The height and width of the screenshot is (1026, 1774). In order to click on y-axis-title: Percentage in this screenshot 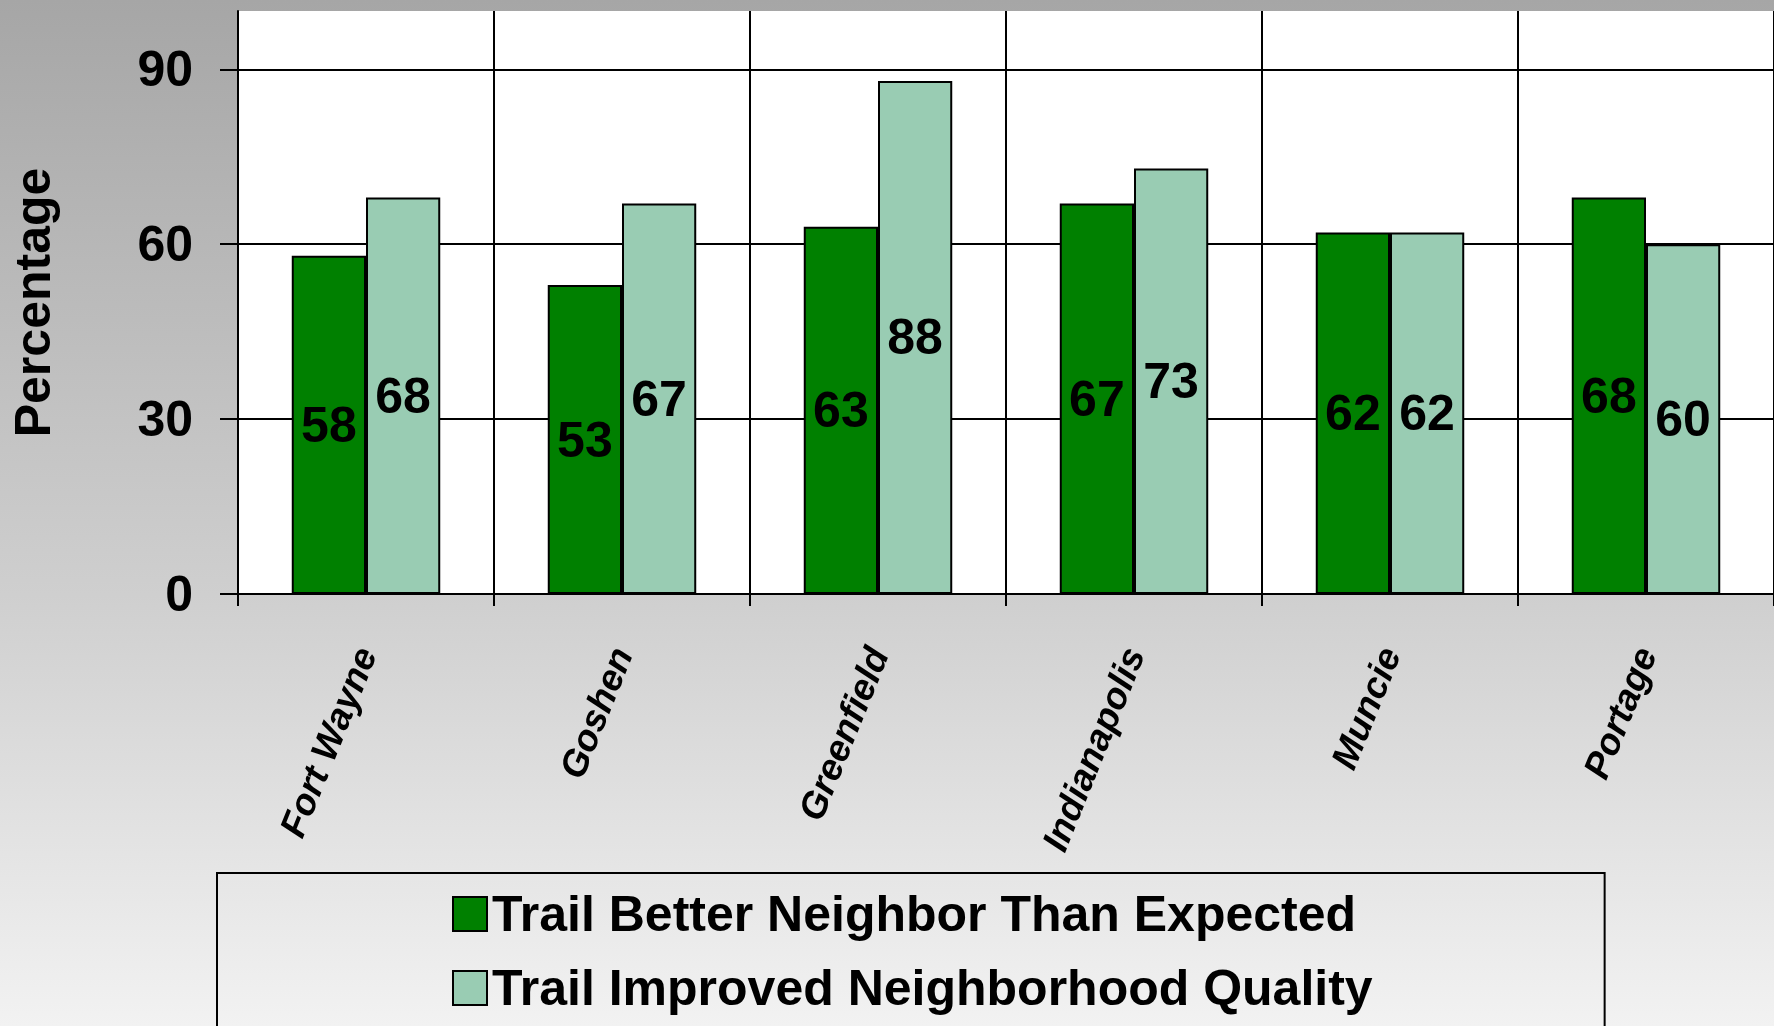, I will do `click(33, 302)`.